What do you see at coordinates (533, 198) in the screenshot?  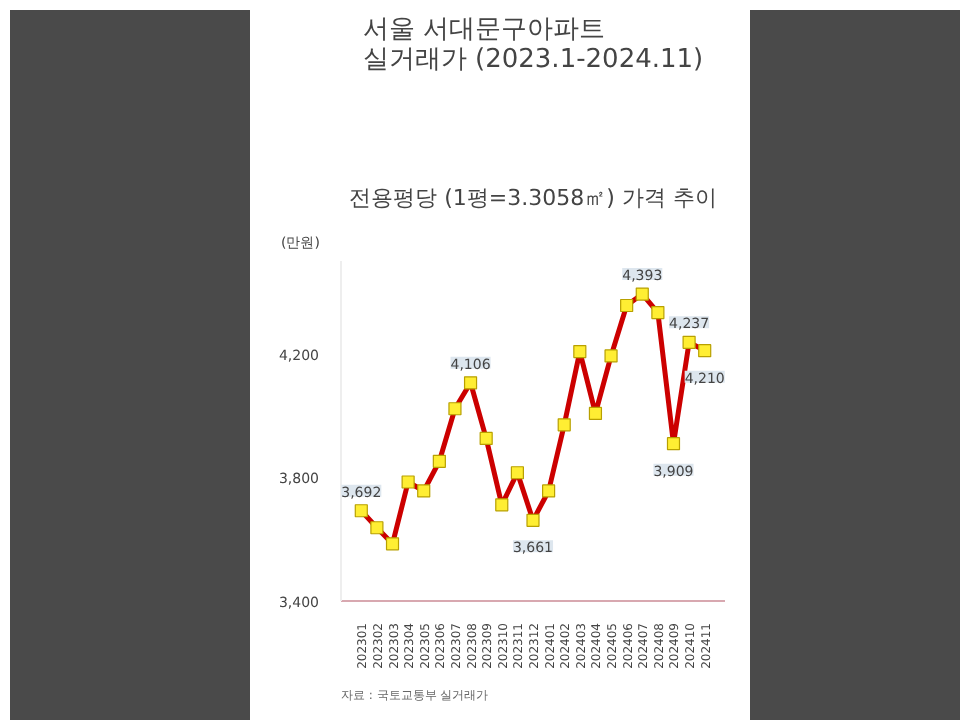 I see `chart-subtitle: 전용평당 (1평=3.3058㎡) 가격 추이` at bounding box center [533, 198].